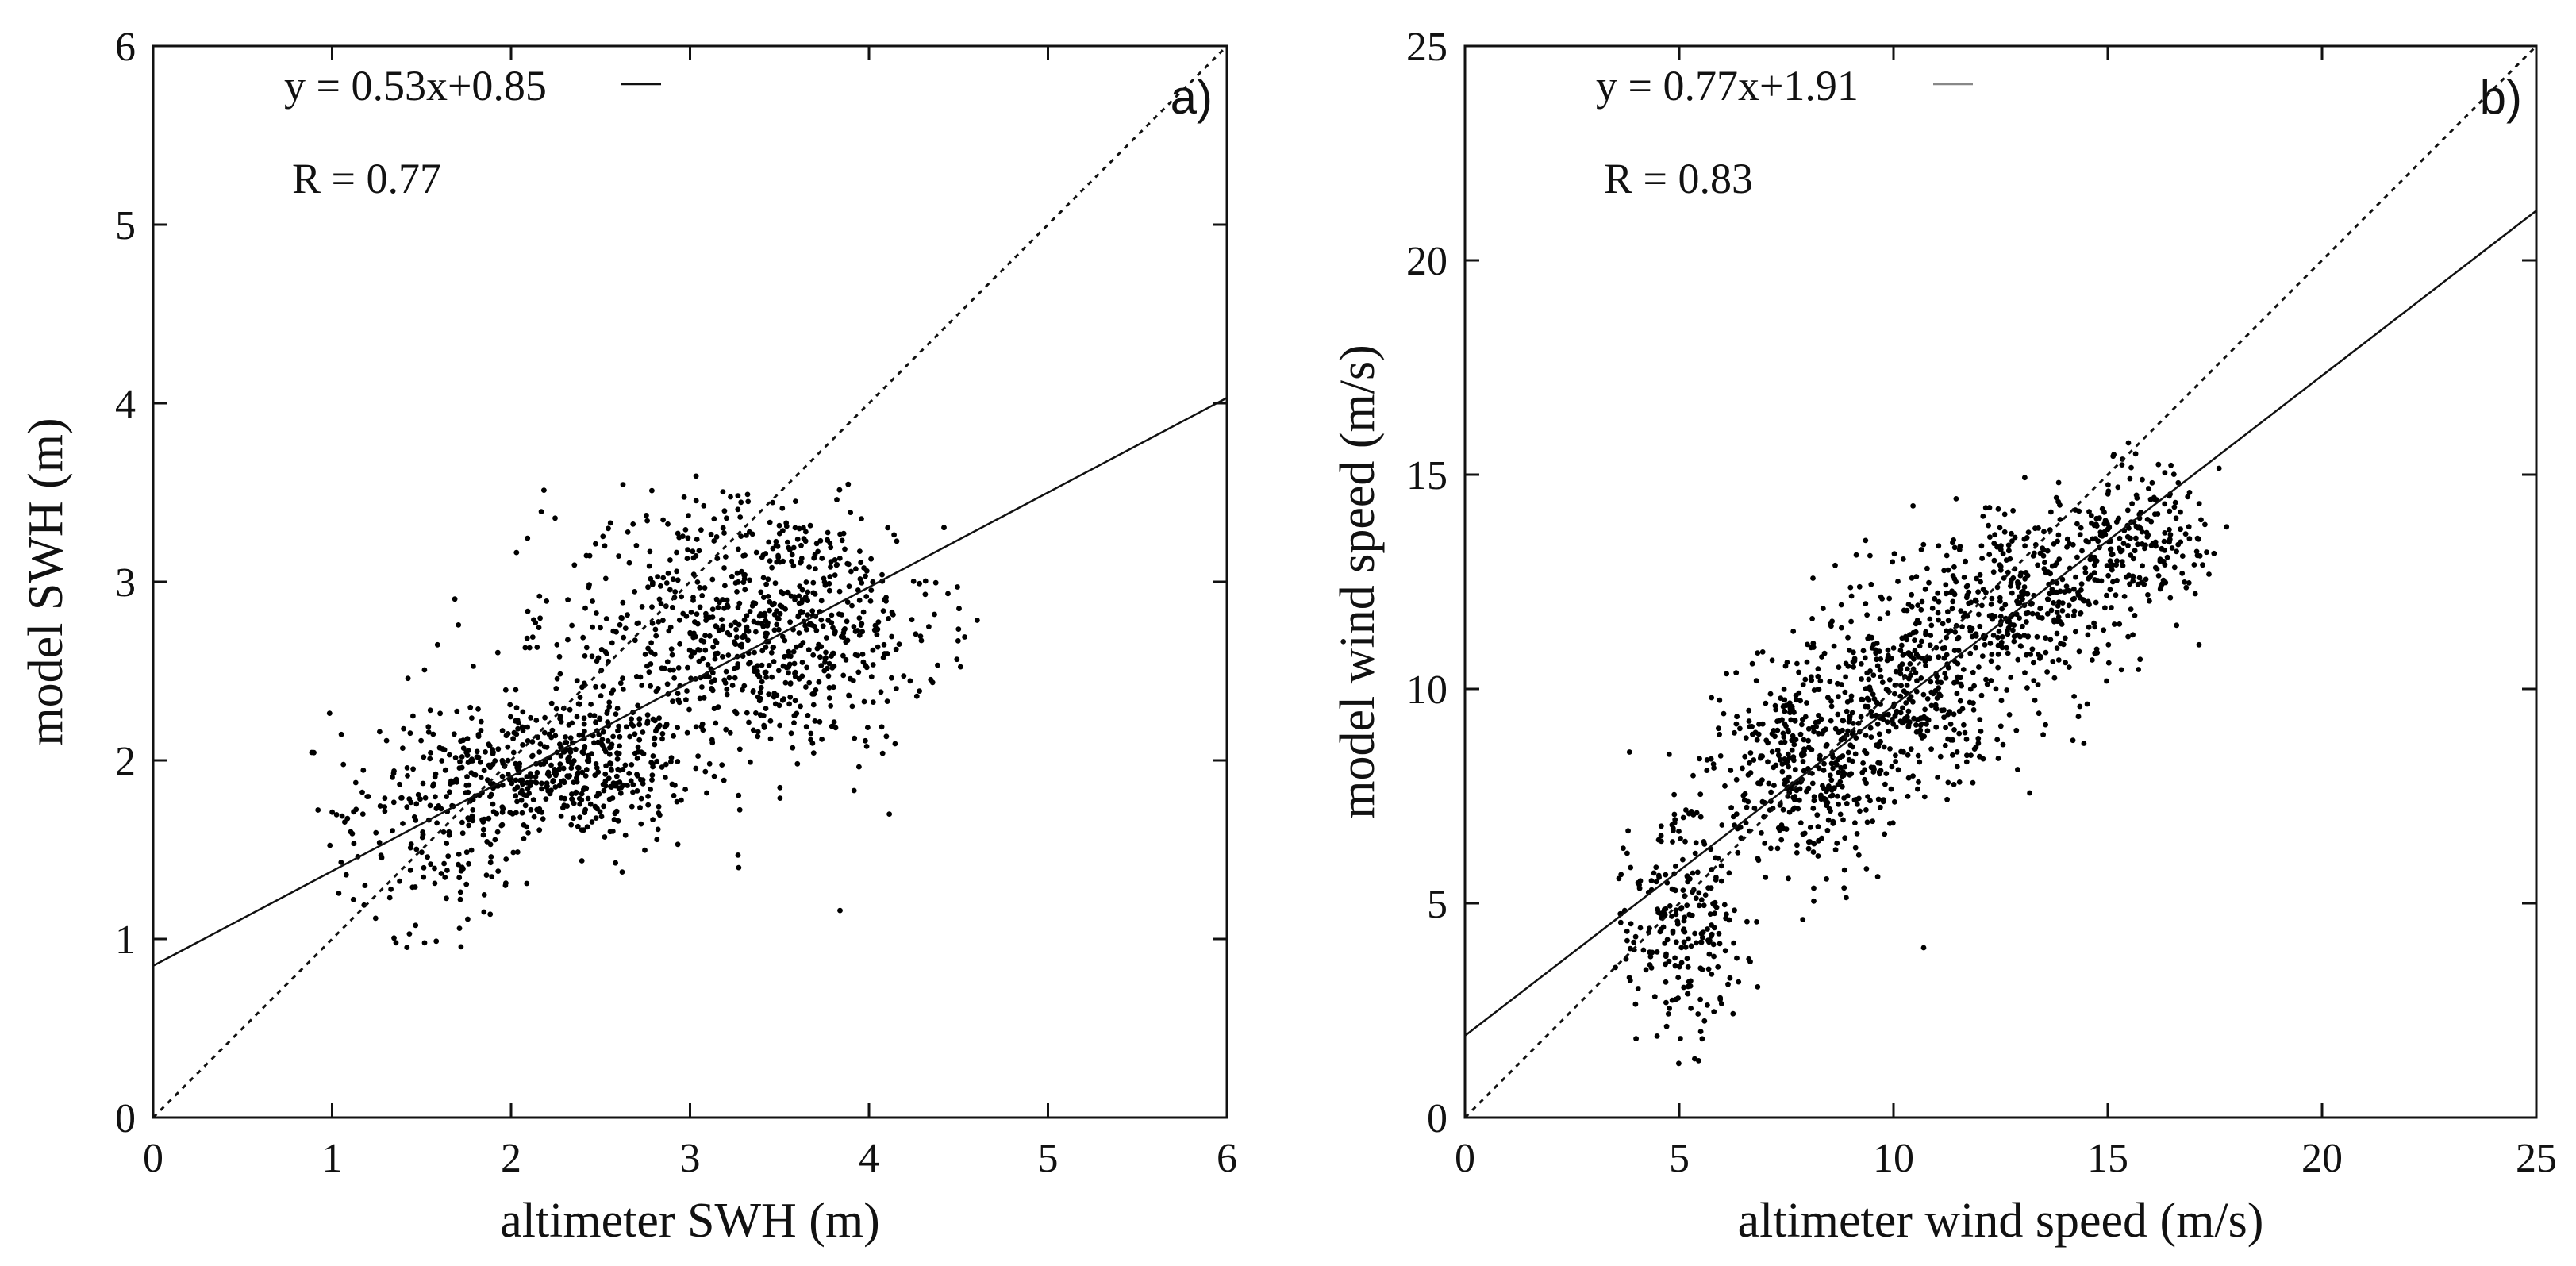  I want to click on scatter-points-a, so click(645, 711).